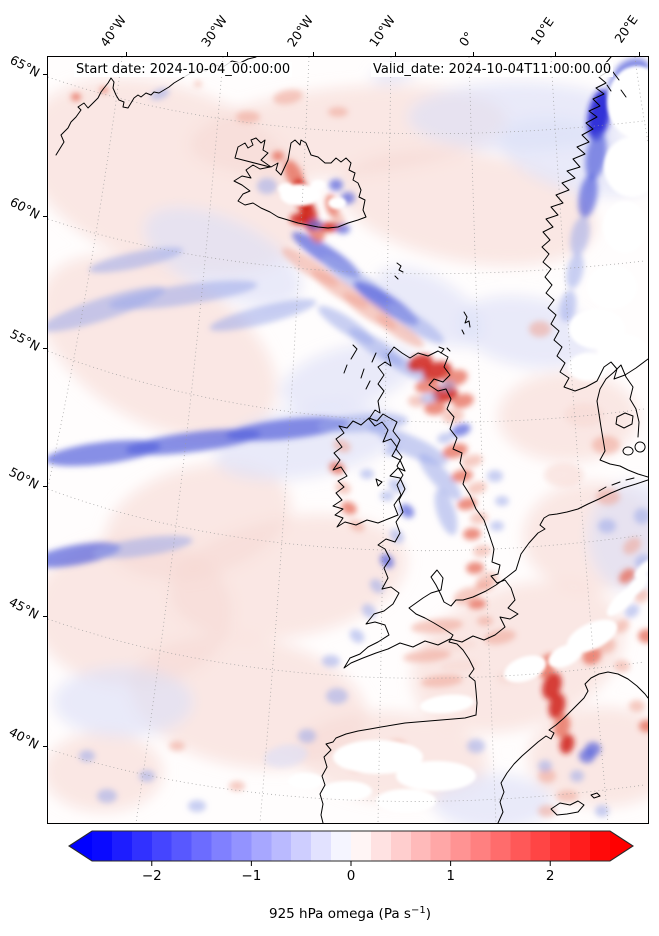 This screenshot has height=936, width=659. Describe the element at coordinates (80, 846) in the screenshot. I see `colorbar-min-arrow` at that location.